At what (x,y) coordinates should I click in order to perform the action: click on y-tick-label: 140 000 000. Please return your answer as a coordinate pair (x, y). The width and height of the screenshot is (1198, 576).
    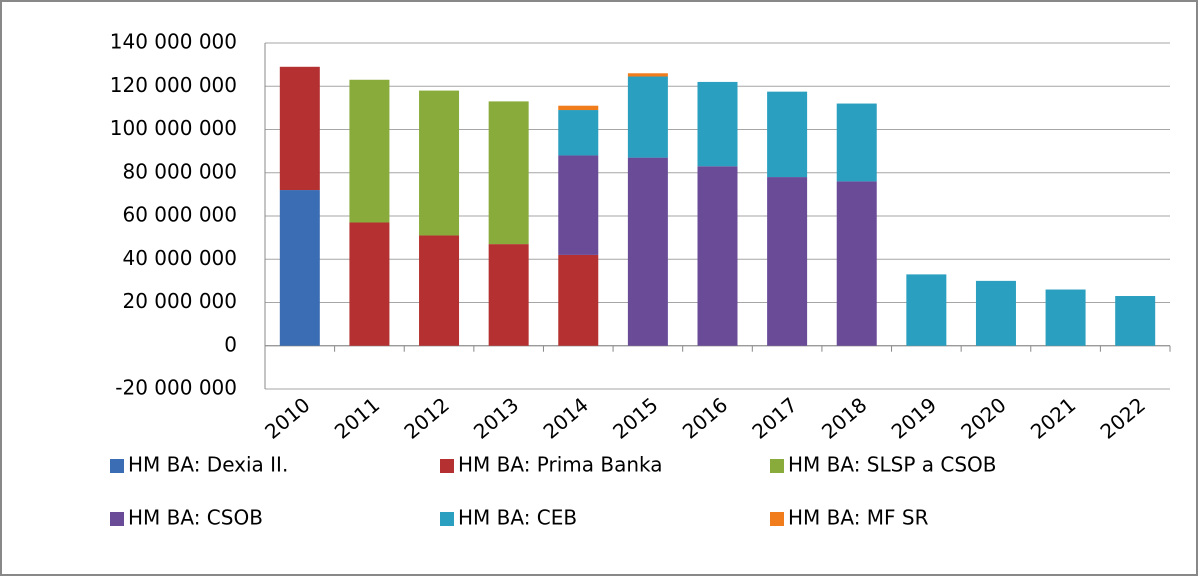
    Looking at the image, I should click on (173, 42).